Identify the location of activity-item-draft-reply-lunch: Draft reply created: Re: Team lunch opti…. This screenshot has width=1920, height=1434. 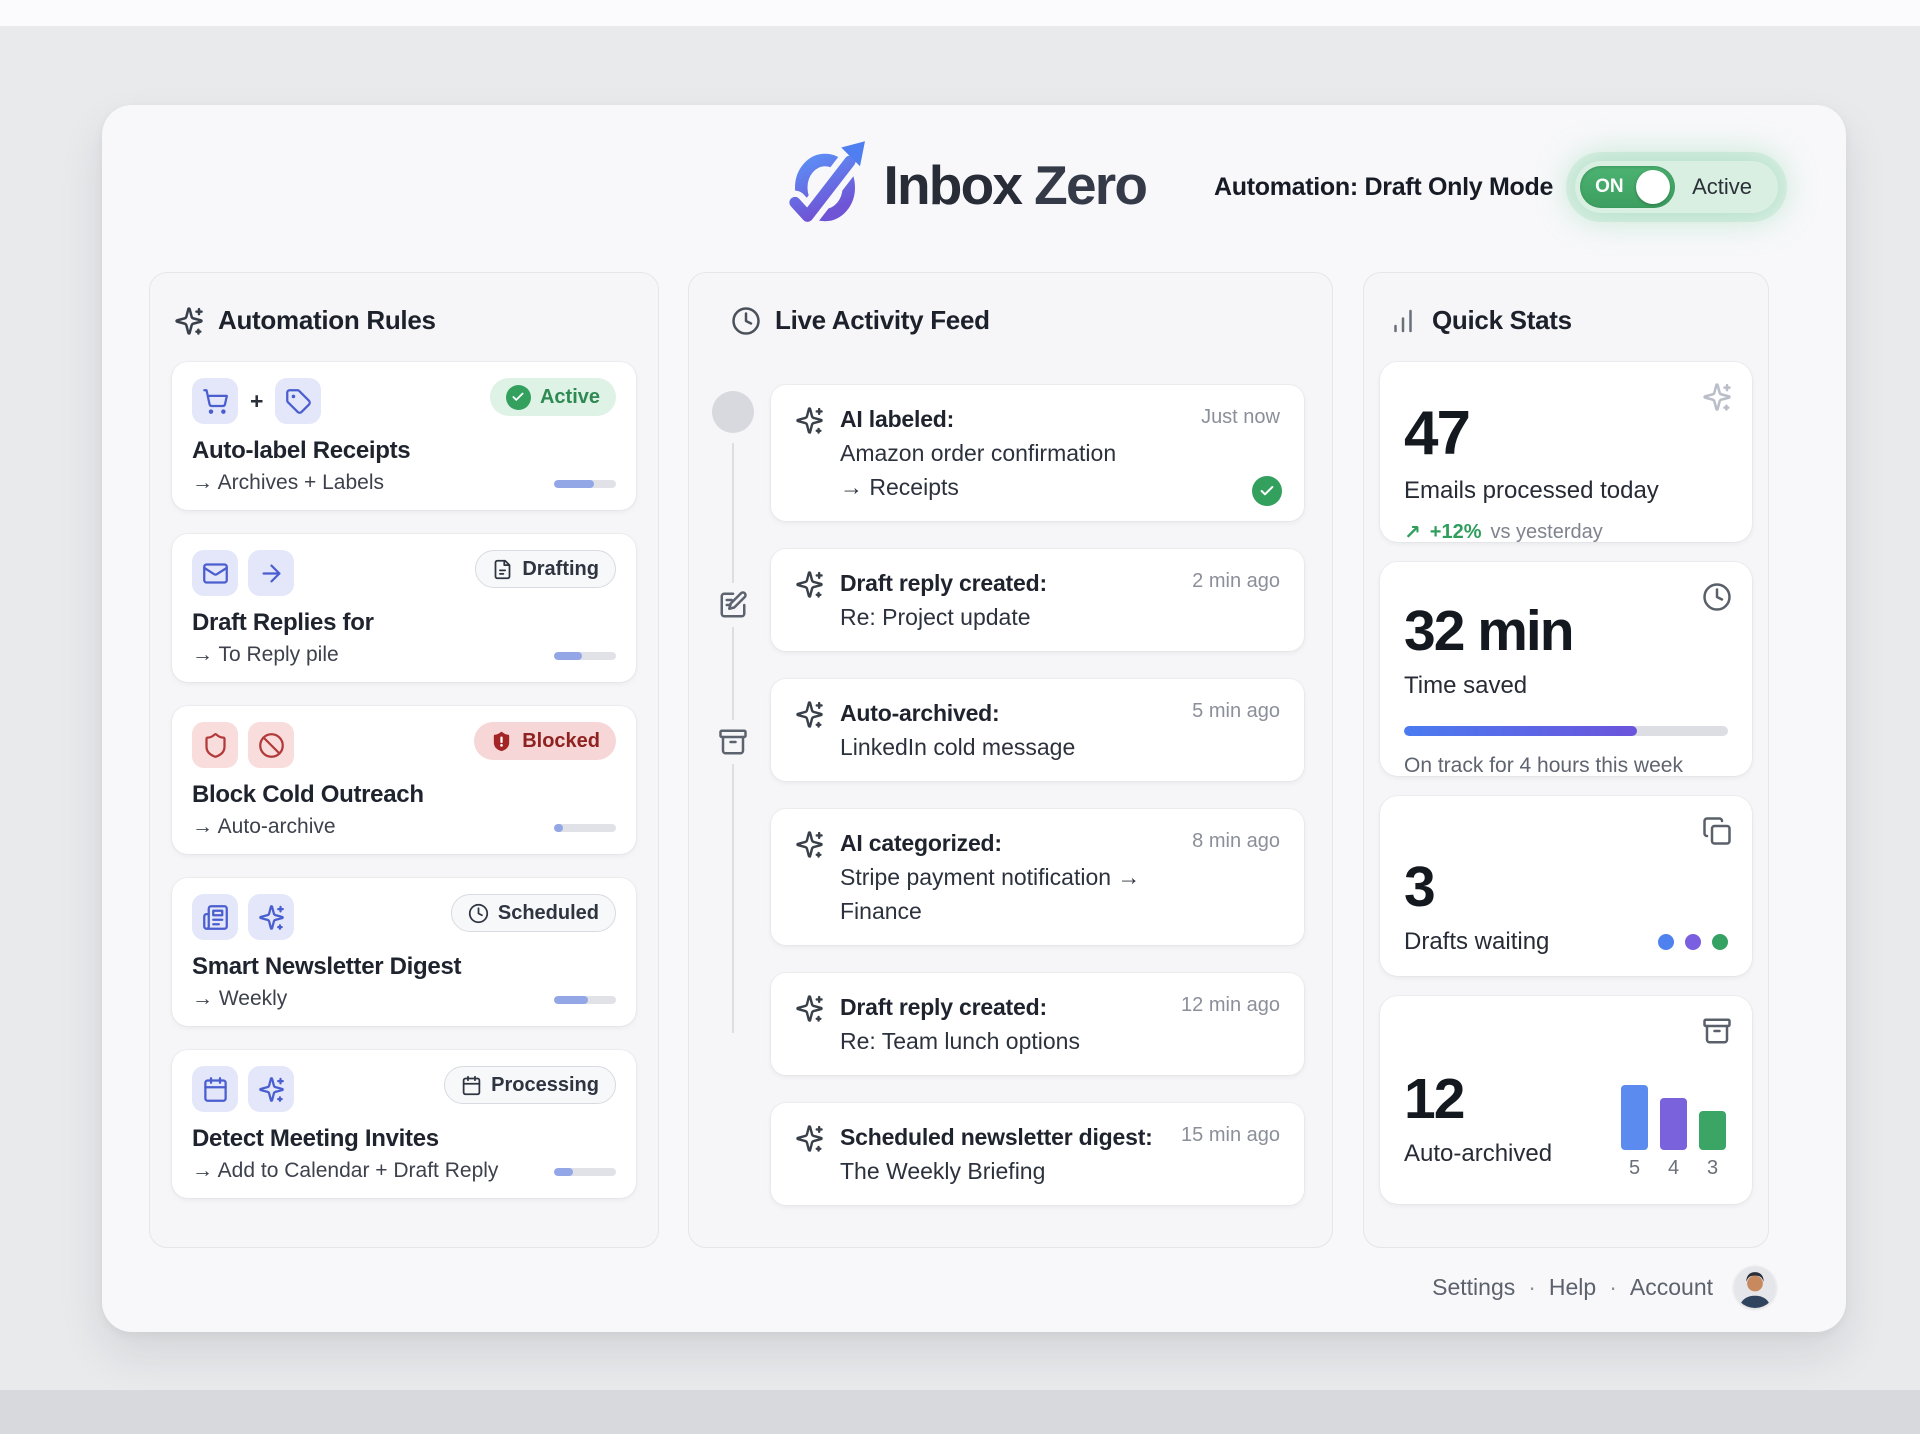
(1037, 1024).